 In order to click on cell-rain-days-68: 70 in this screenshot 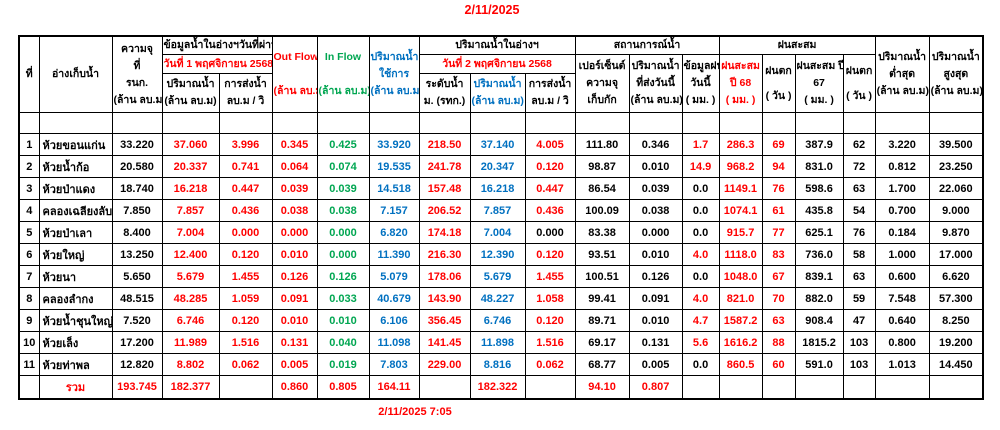, I will do `click(778, 298)`.